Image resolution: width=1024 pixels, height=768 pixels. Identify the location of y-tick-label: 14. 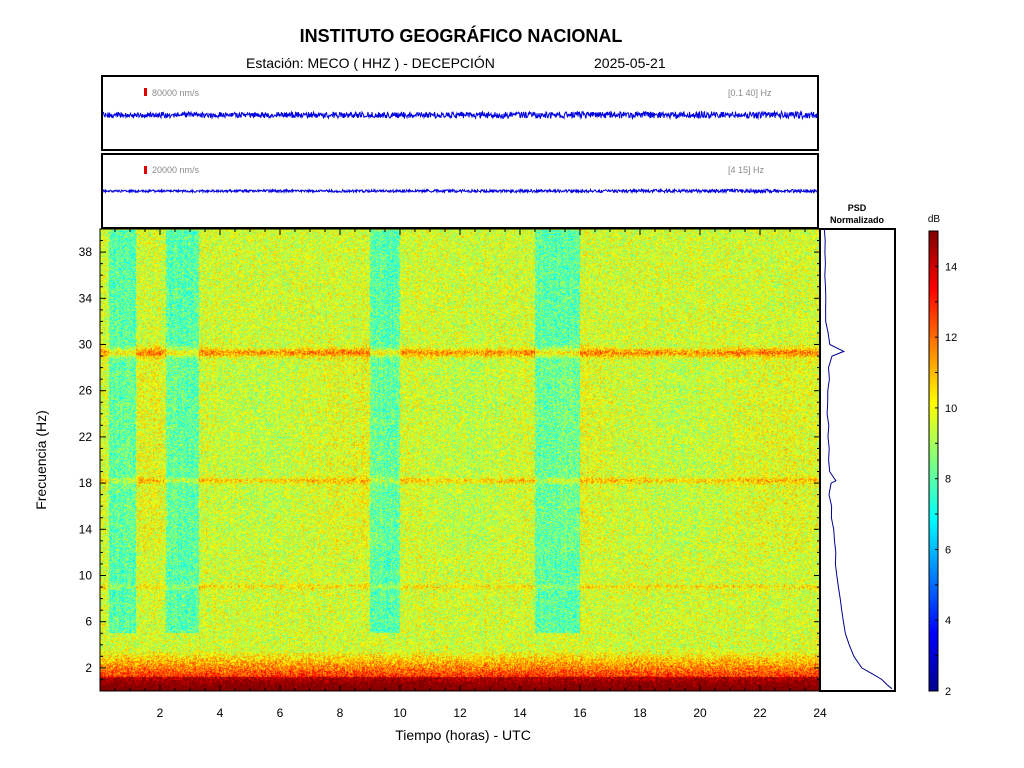
(86, 529).